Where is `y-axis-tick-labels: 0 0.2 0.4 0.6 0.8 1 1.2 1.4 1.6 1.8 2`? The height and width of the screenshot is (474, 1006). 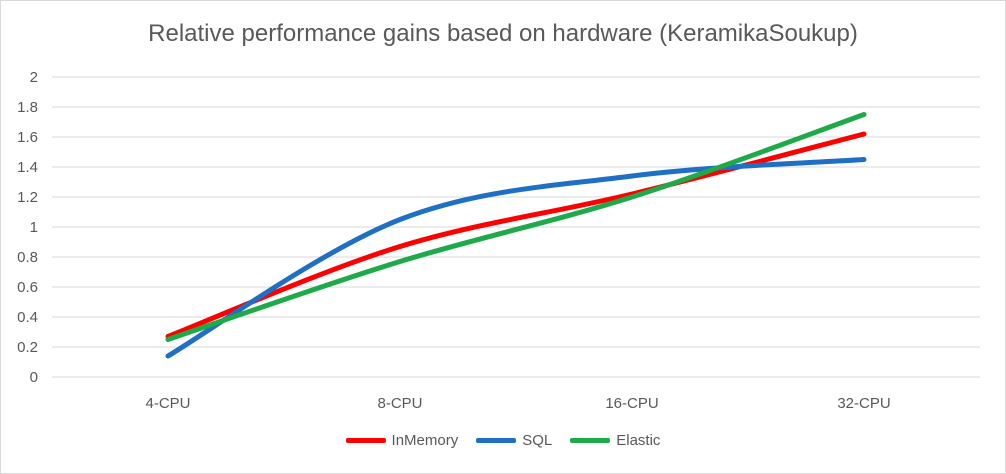 y-axis-tick-labels: 0 0.2 0.4 0.6 0.8 1 1.2 1.4 1.6 1.8 2 is located at coordinates (27, 227).